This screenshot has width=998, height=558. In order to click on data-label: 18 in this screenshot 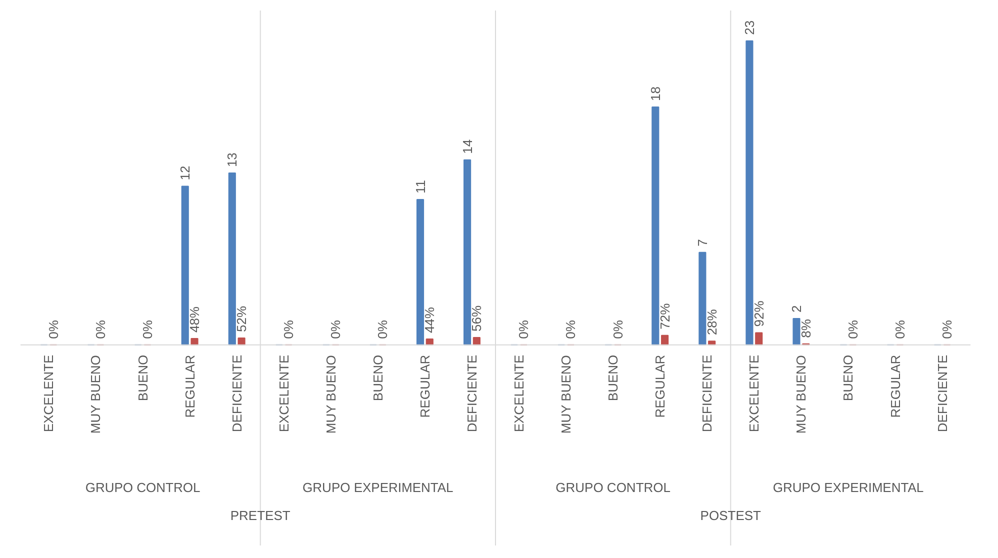, I will do `click(655, 93)`.